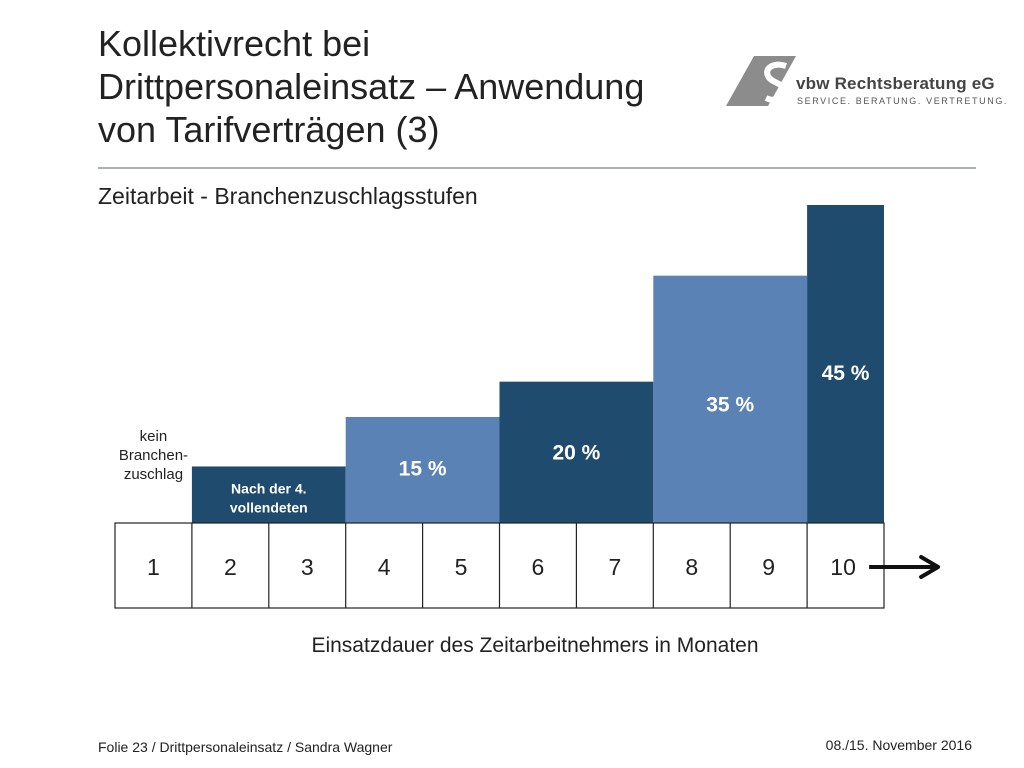  Describe the element at coordinates (730, 405) in the screenshot. I see `bar-label-5: 35 %` at that location.